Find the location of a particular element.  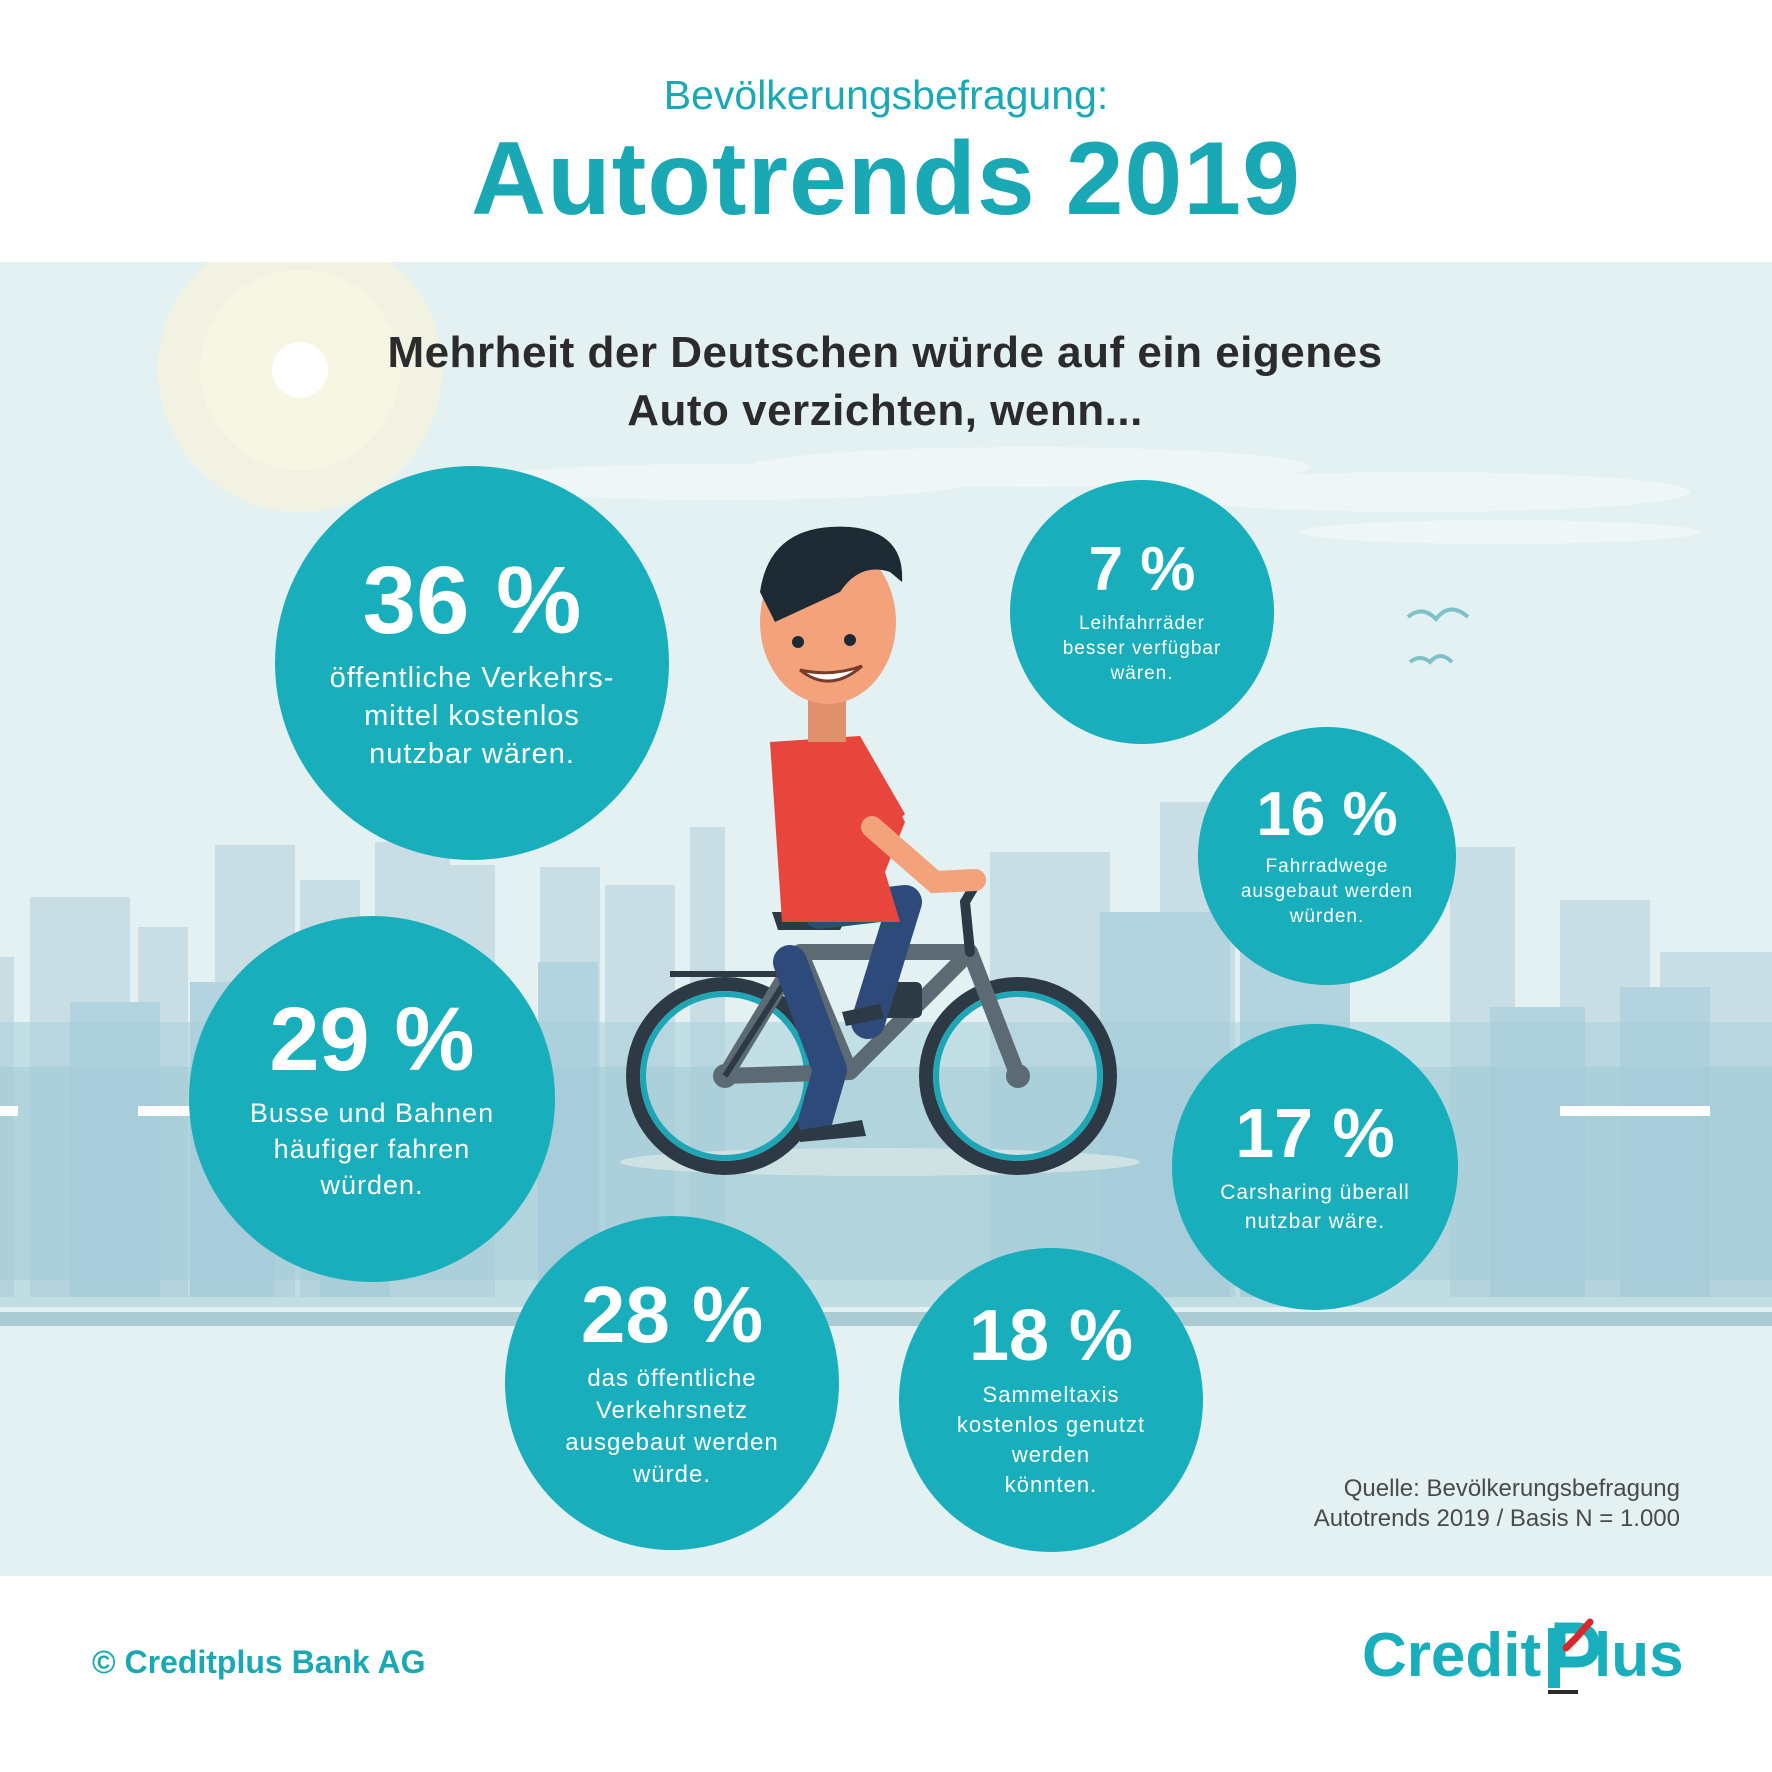

stat-label: Busse und Bahnen häufiger fahren würden. is located at coordinates (372, 1149).